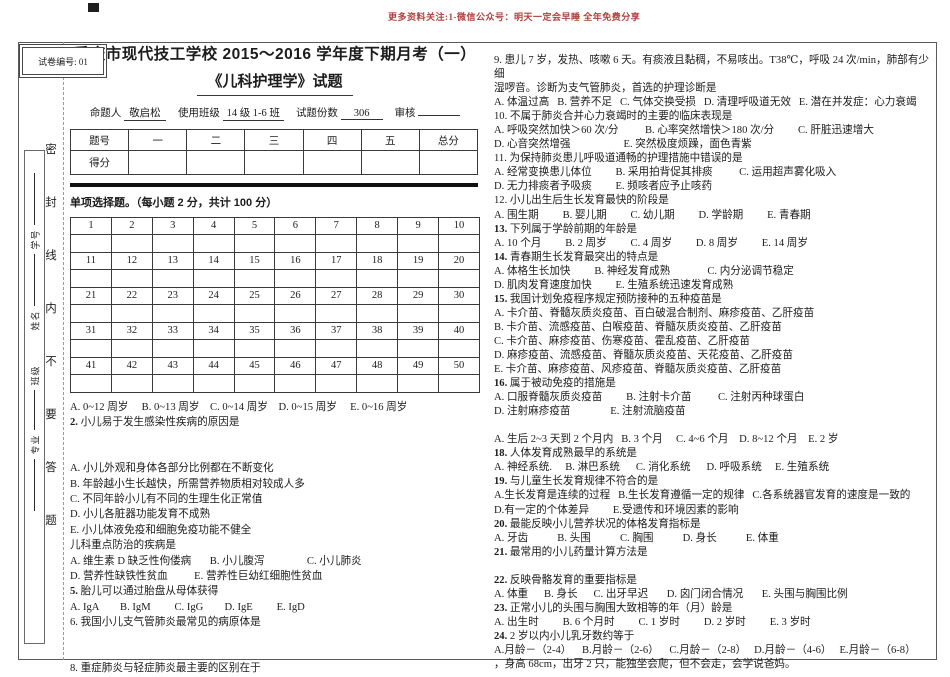 Image resolution: width=950 pixels, height=677 pixels. What do you see at coordinates (428, 113) in the screenshot?
I see `meta-item: 审核` at bounding box center [428, 113].